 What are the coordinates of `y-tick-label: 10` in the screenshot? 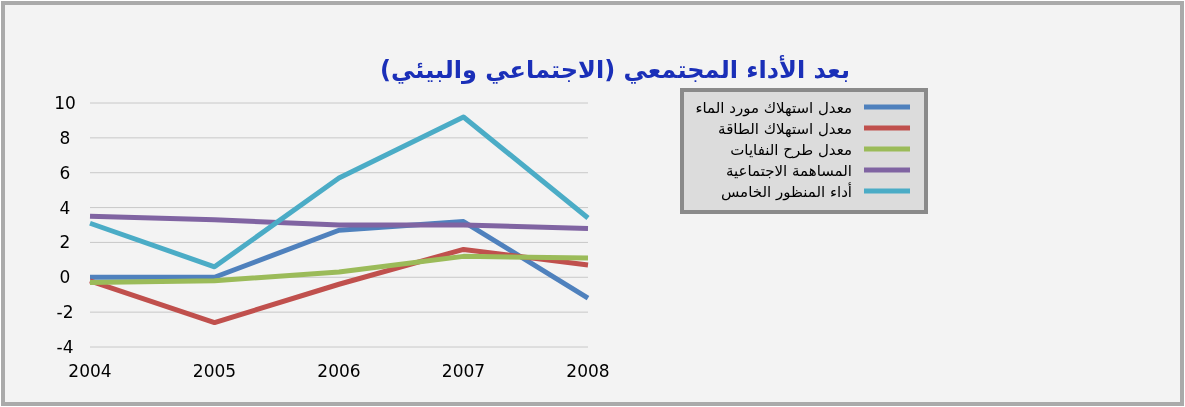 It's located at (65, 103).